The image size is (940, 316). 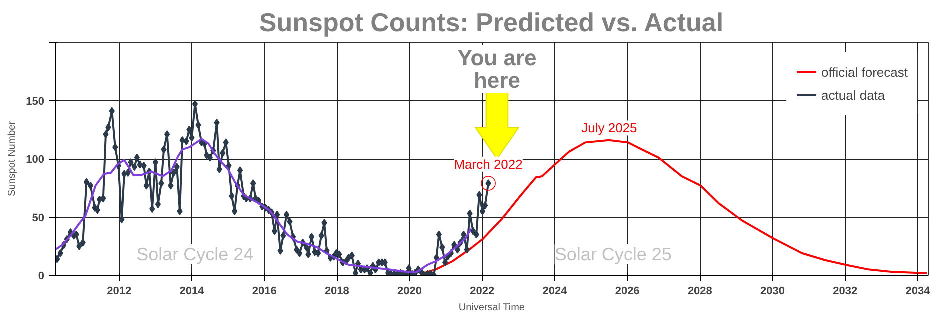 What do you see at coordinates (773, 292) in the screenshot?
I see `x-tick-label: 2030` at bounding box center [773, 292].